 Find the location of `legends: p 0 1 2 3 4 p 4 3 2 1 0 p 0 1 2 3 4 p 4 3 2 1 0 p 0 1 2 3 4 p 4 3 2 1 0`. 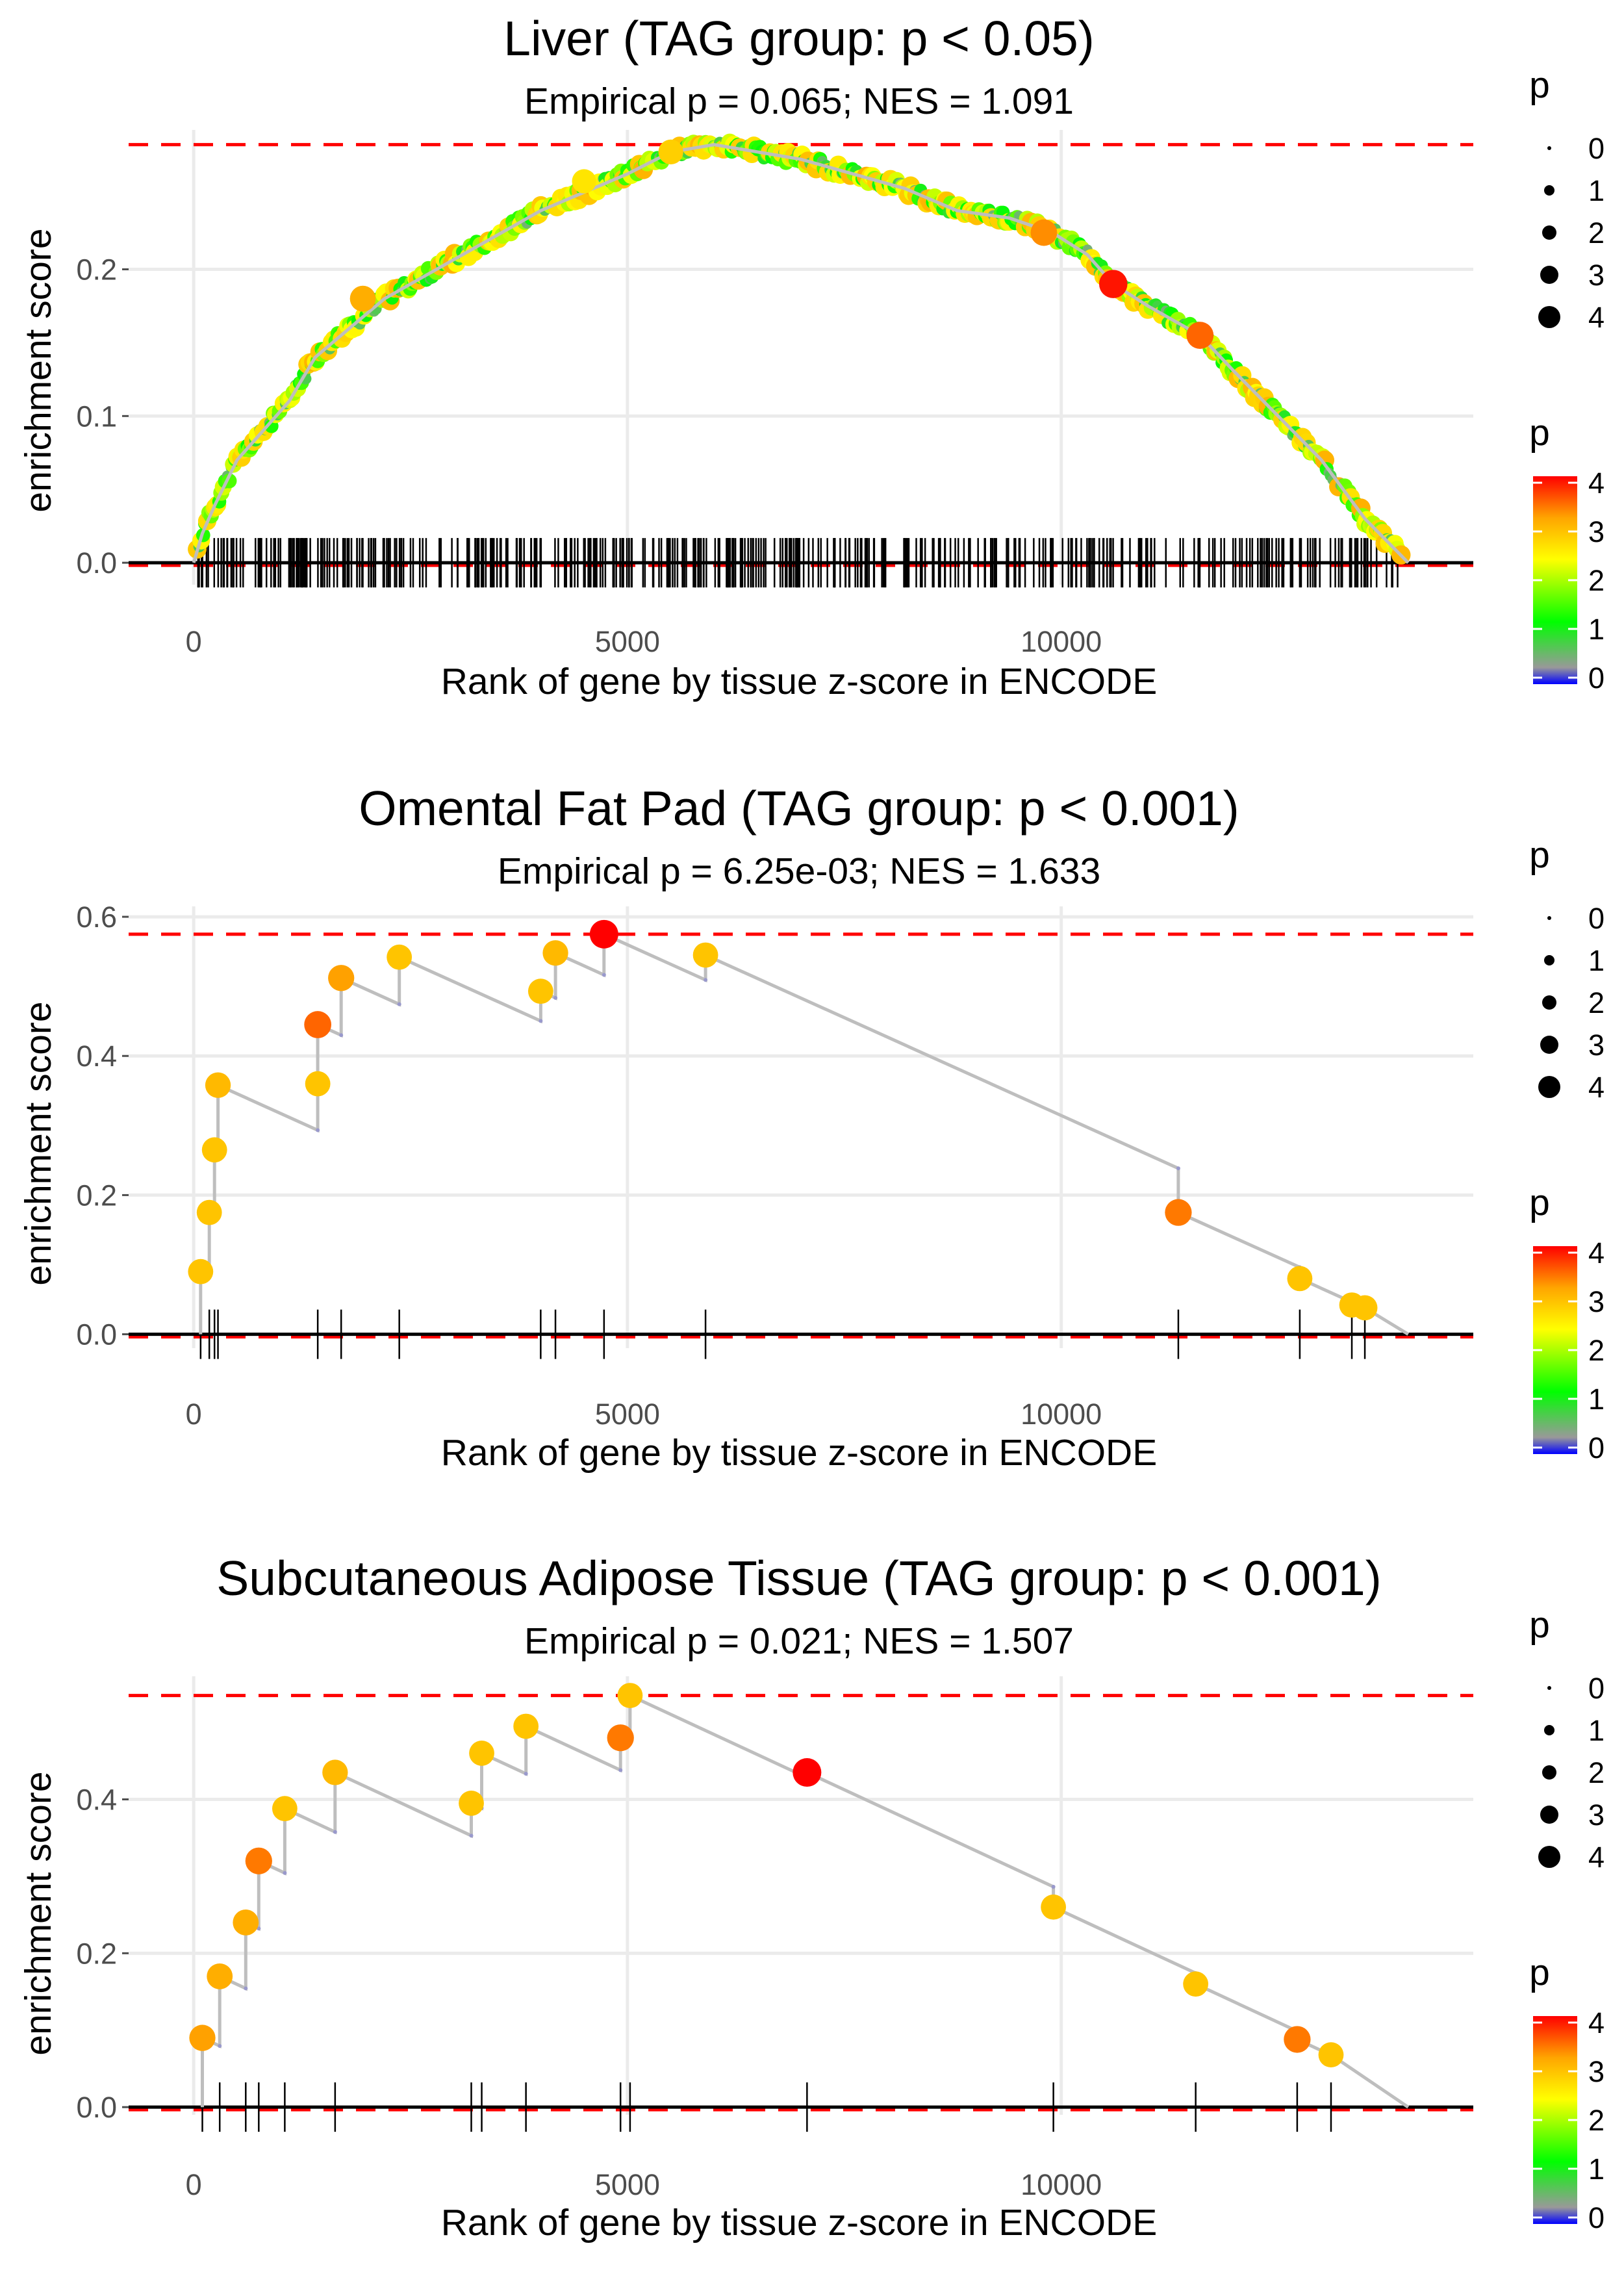

legends: p 0 1 2 3 4 p 4 3 2 1 0 p 0 1 2 3 4 p 4 3 2 1 0 p 0 1 2 3 4 p 4 3 2 1 0 is located at coordinates (1567, 1149).